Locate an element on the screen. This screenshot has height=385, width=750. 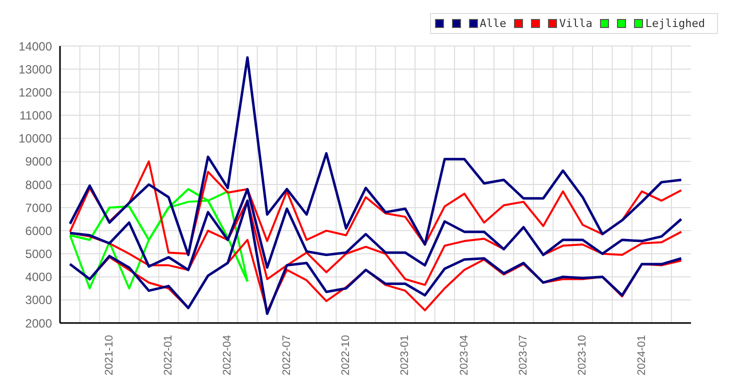
y-tick-label: 6000 is located at coordinates (38, 231).